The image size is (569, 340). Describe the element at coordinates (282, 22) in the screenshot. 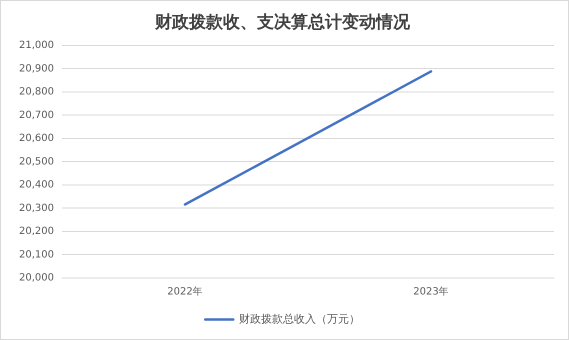

I see `chart-title: 财政拨款收、支决算总计变动情况` at that location.